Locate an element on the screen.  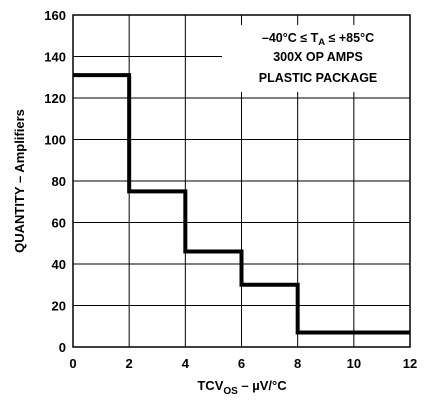
y-tick-label-40: 40 is located at coordinates (59, 264).